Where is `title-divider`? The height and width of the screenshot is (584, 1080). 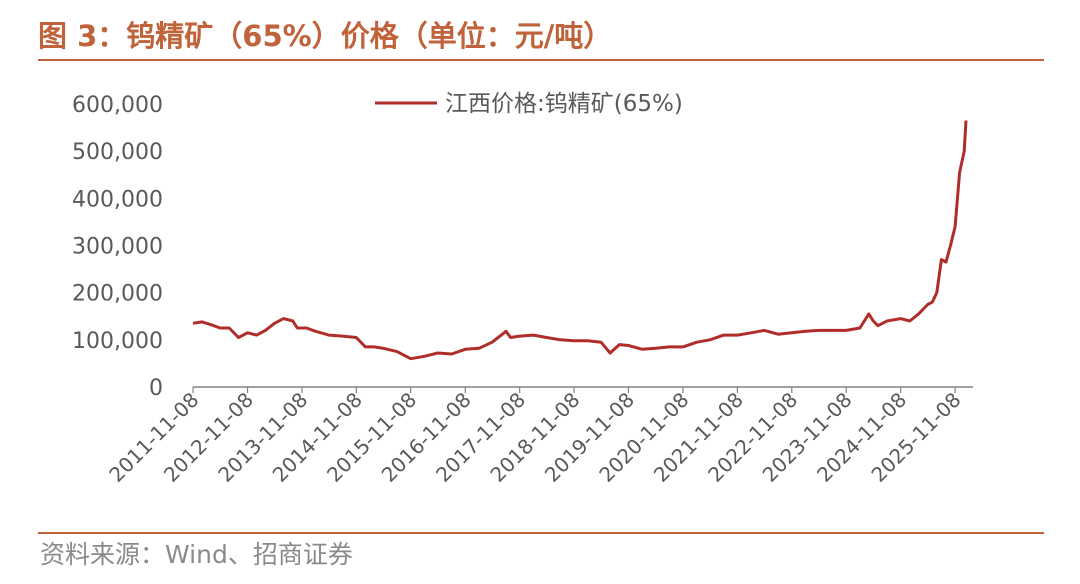
title-divider is located at coordinates (541, 60).